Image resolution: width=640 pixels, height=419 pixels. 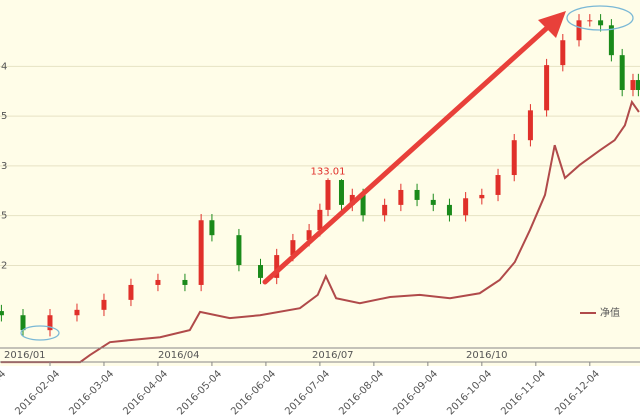 I want to click on x-tick-label: 2016-10-04, so click(x=469, y=392).